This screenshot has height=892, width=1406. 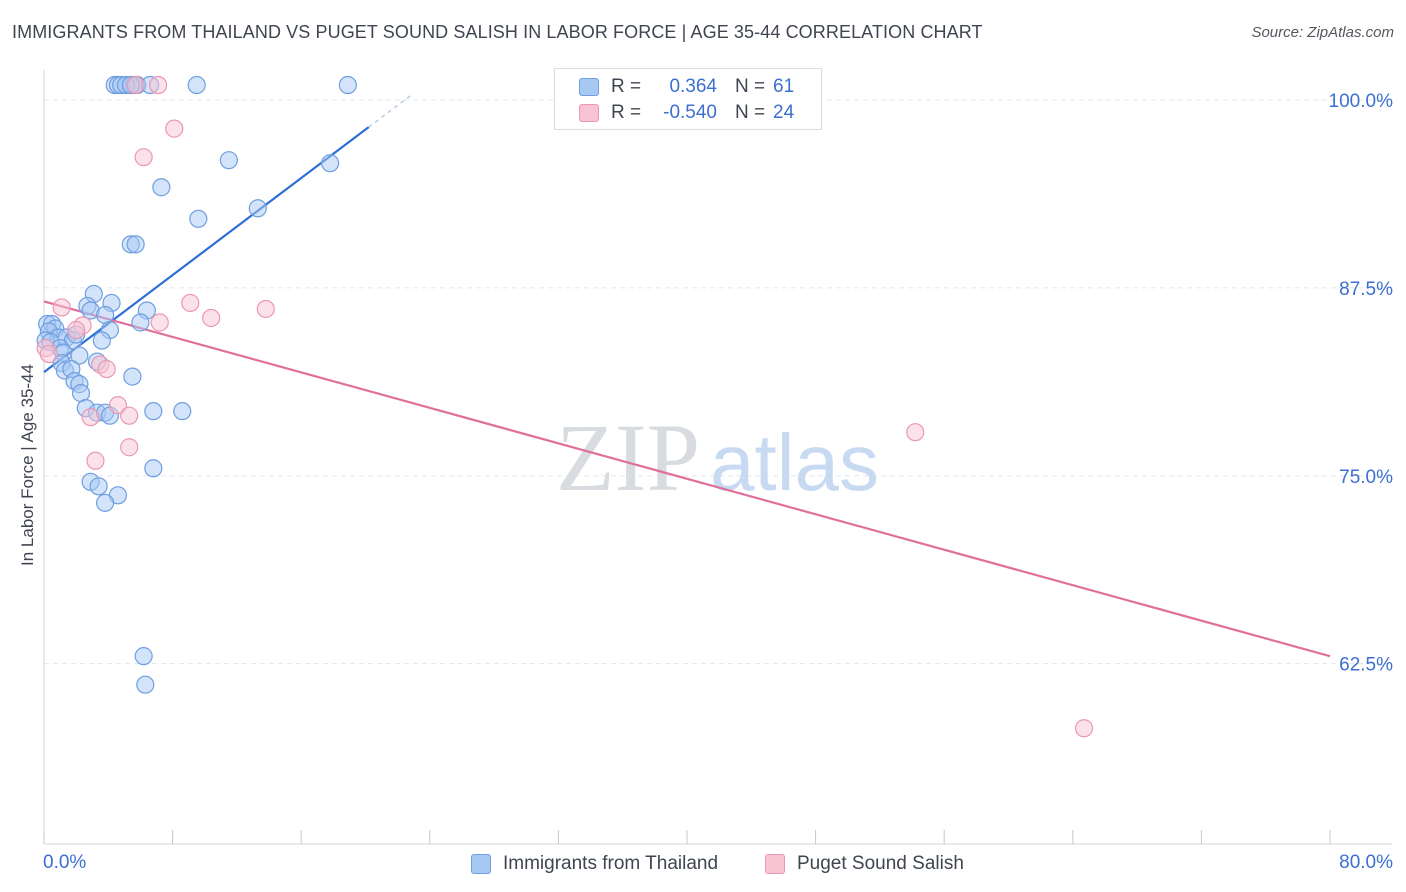 What do you see at coordinates (1366, 289) in the screenshot?
I see `y-tick-label: 87.5%` at bounding box center [1366, 289].